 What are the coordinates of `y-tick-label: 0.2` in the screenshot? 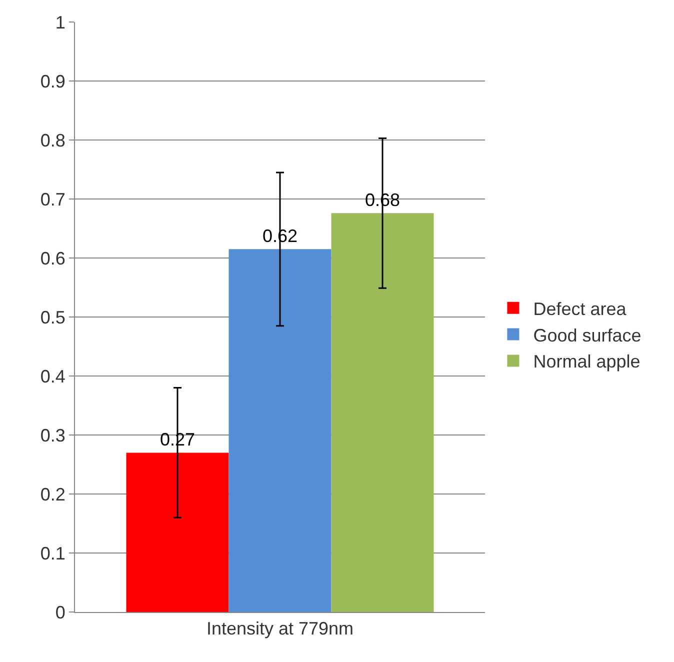 It's located at (53, 494).